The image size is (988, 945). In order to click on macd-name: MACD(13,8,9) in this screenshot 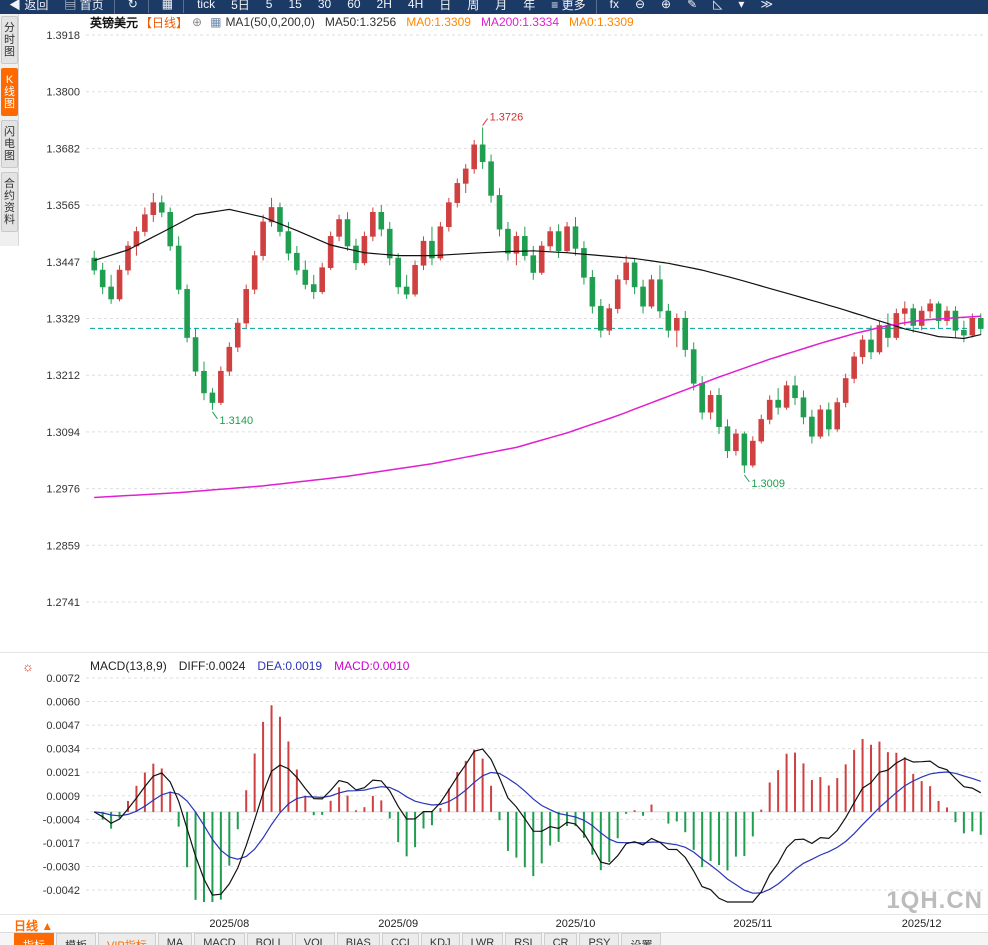, I will do `click(128, 666)`.